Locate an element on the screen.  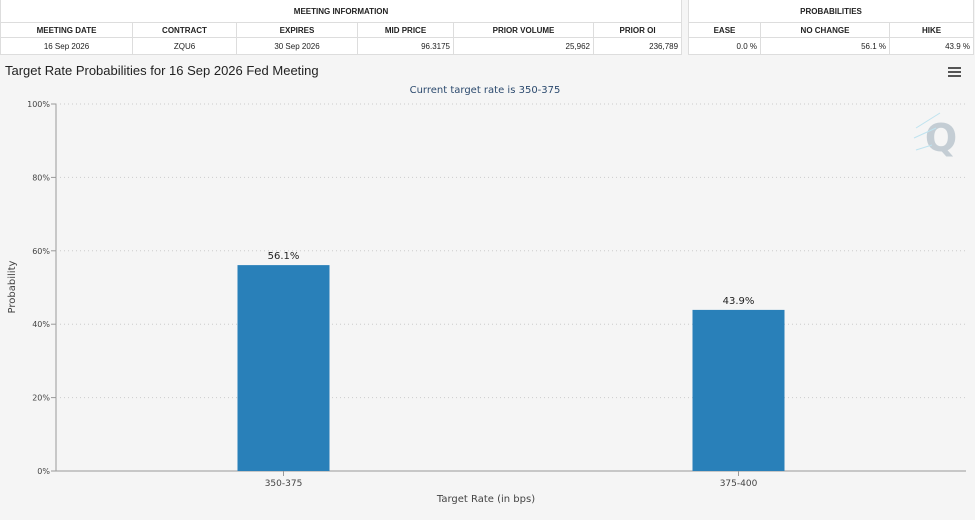
cell-meeting-date: 16 Sep 2026 is located at coordinates (66, 46).